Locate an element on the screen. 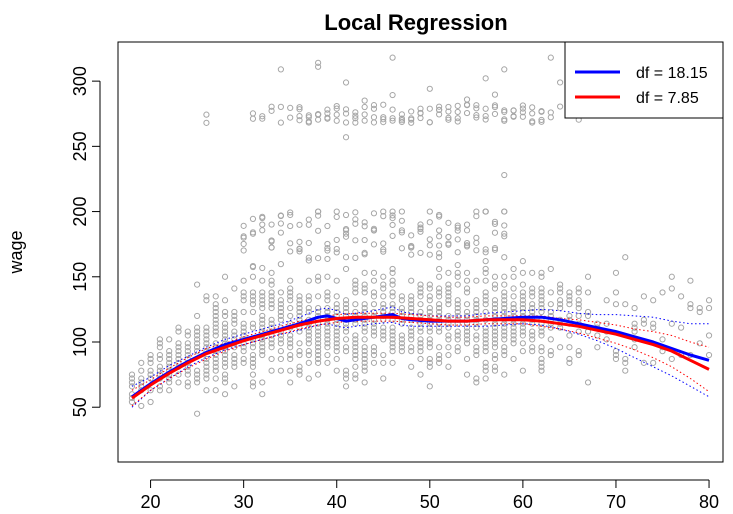  x-tick-label: 30 is located at coordinates (244, 502).